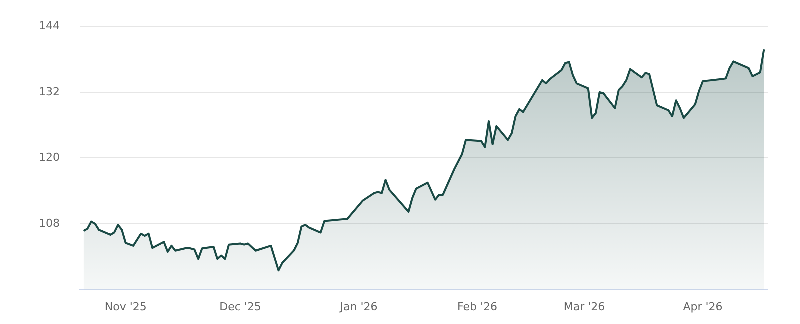 The image size is (800, 324). What do you see at coordinates (585, 307) in the screenshot?
I see `x-tick-label: Mar '26` at bounding box center [585, 307].